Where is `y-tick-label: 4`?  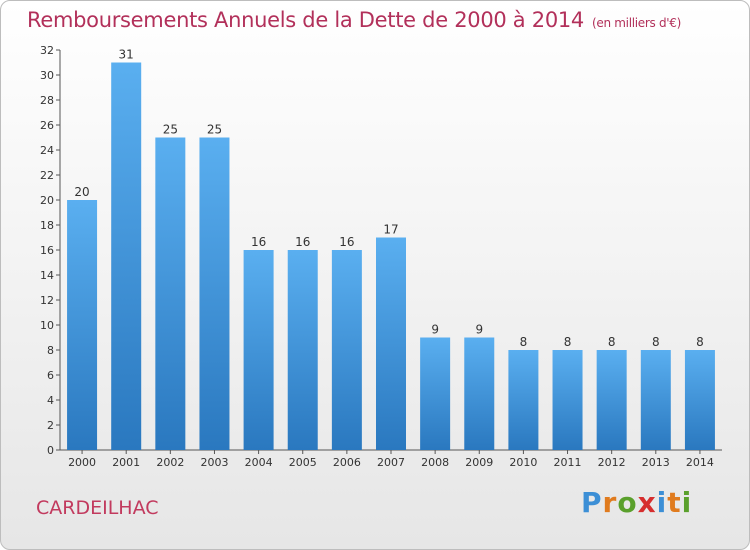
y-tick-label: 4 is located at coordinates (50, 400).